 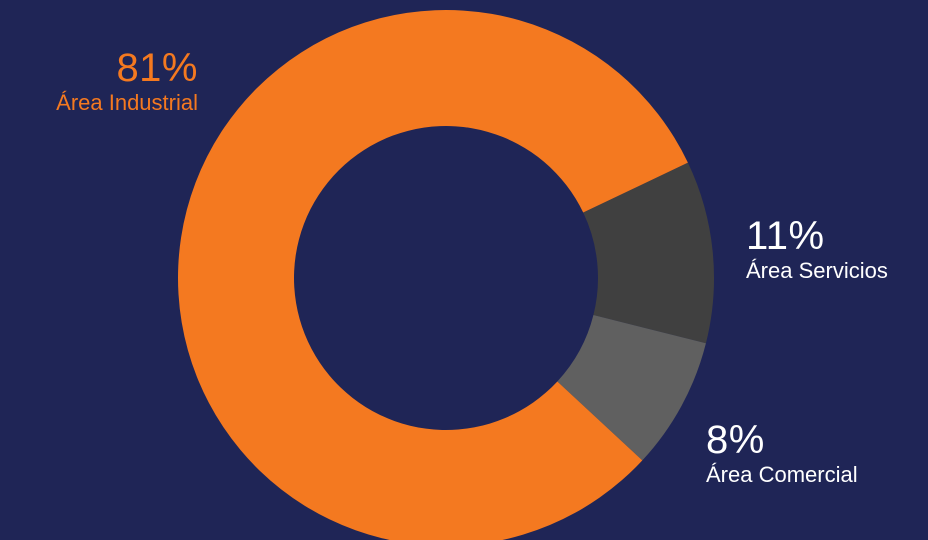 What do you see at coordinates (782, 474) in the screenshot?
I see `slice-category-comercial: Área Comercial` at bounding box center [782, 474].